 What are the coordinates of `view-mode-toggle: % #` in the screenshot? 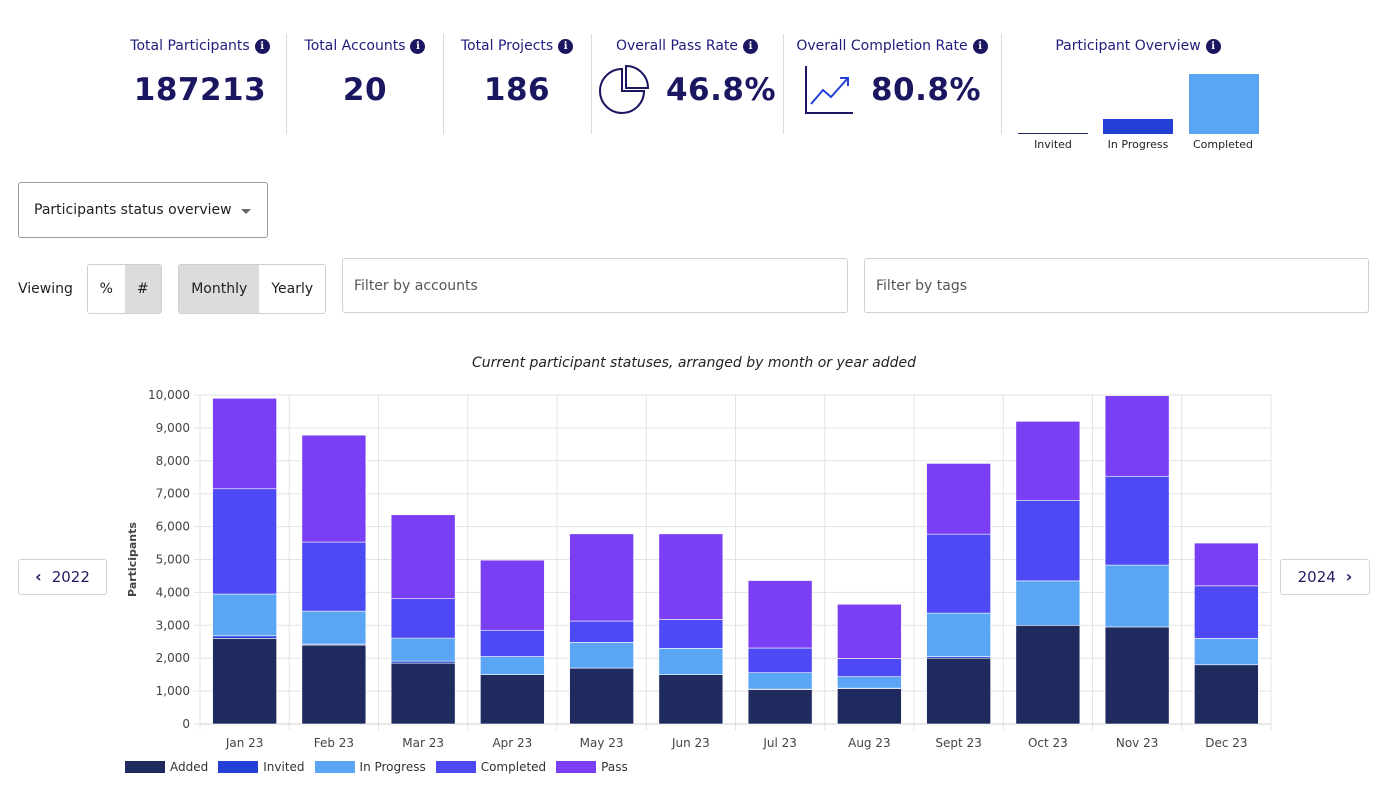 It's located at (124, 289).